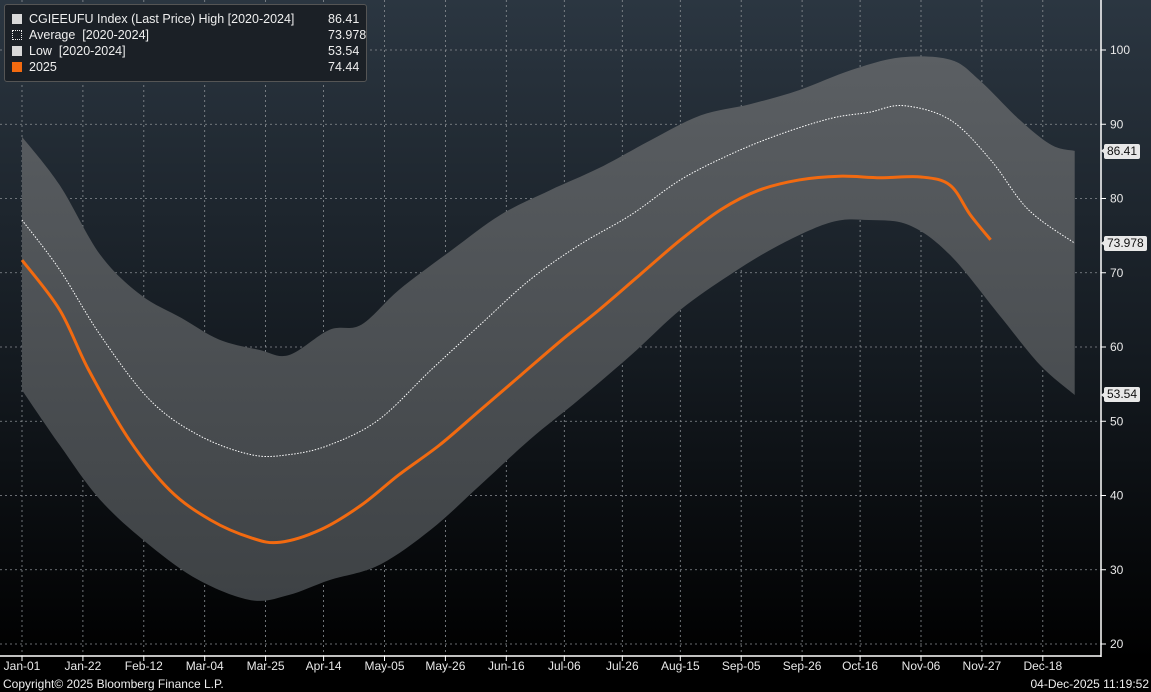 This screenshot has height=692, width=1151. What do you see at coordinates (344, 67) in the screenshot?
I see `legend-value: 74.44` at bounding box center [344, 67].